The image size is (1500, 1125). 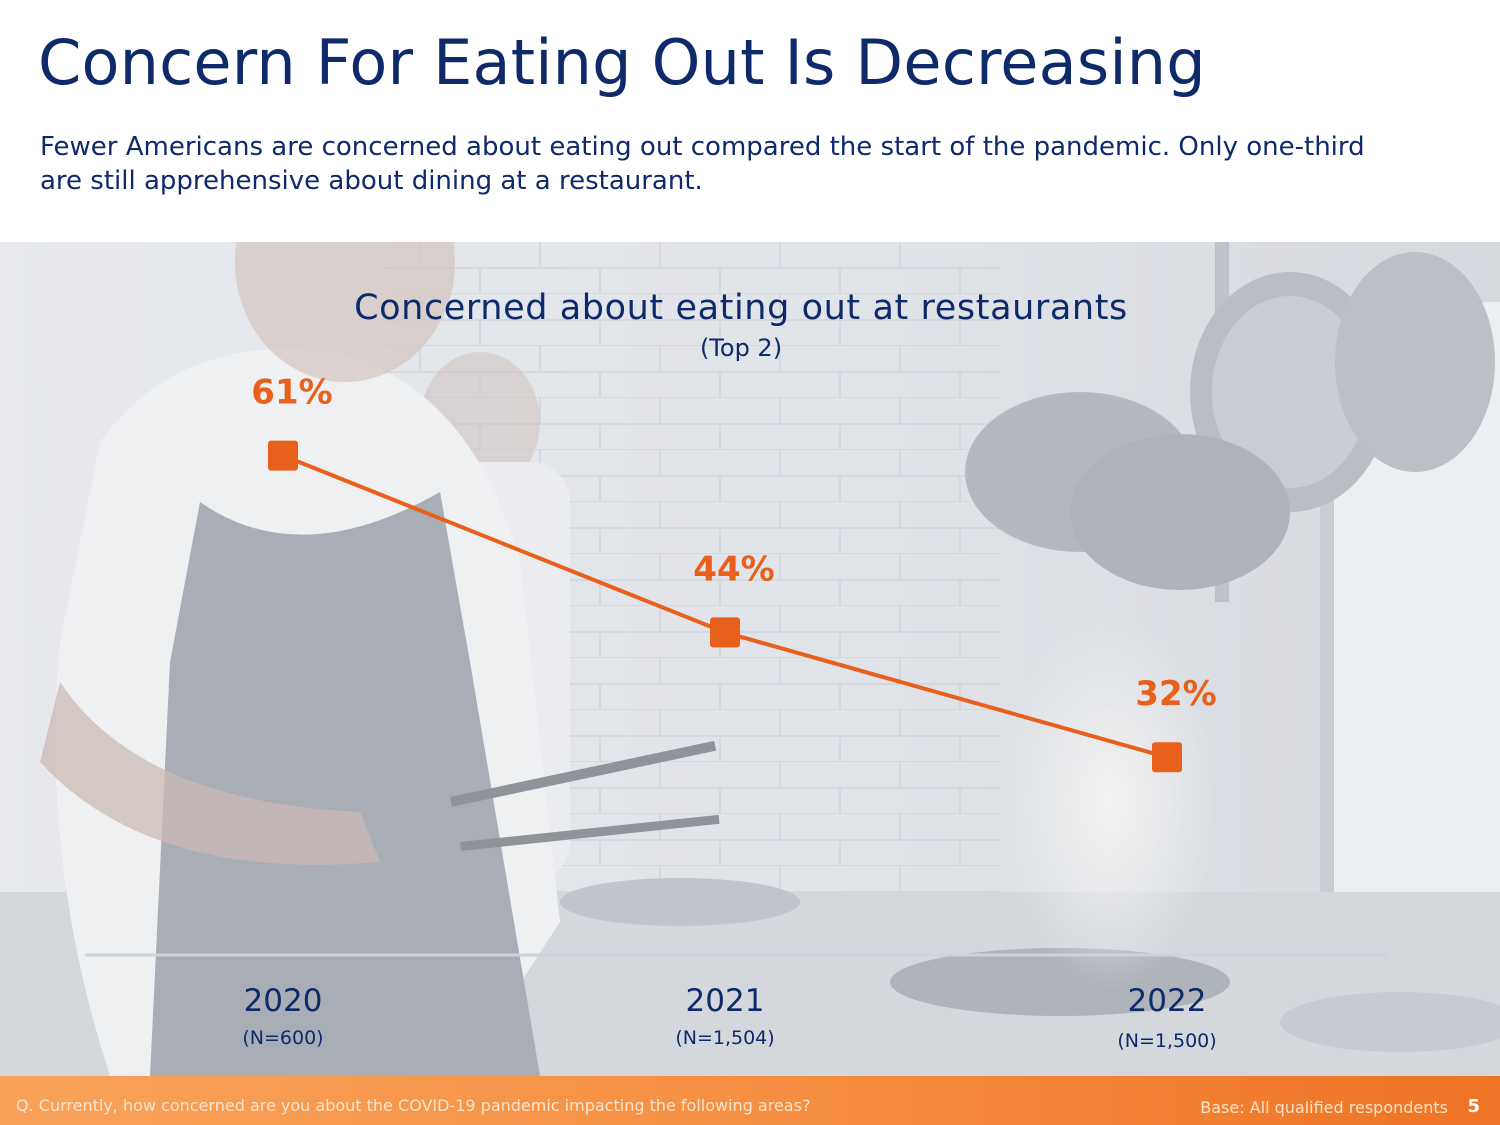 What do you see at coordinates (1473, 1106) in the screenshot?
I see `page-number: 5` at bounding box center [1473, 1106].